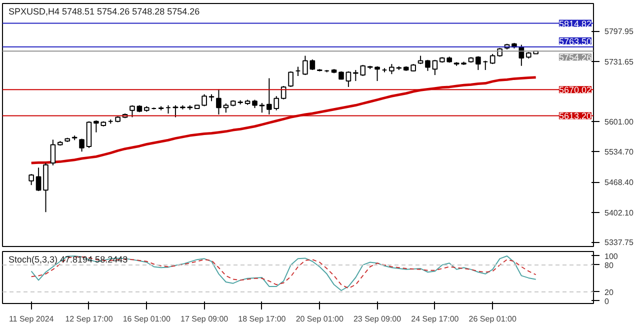 This screenshot has width=637, height=326. I want to click on x-tick-label: 24 Sep 17:00, so click(435, 319).